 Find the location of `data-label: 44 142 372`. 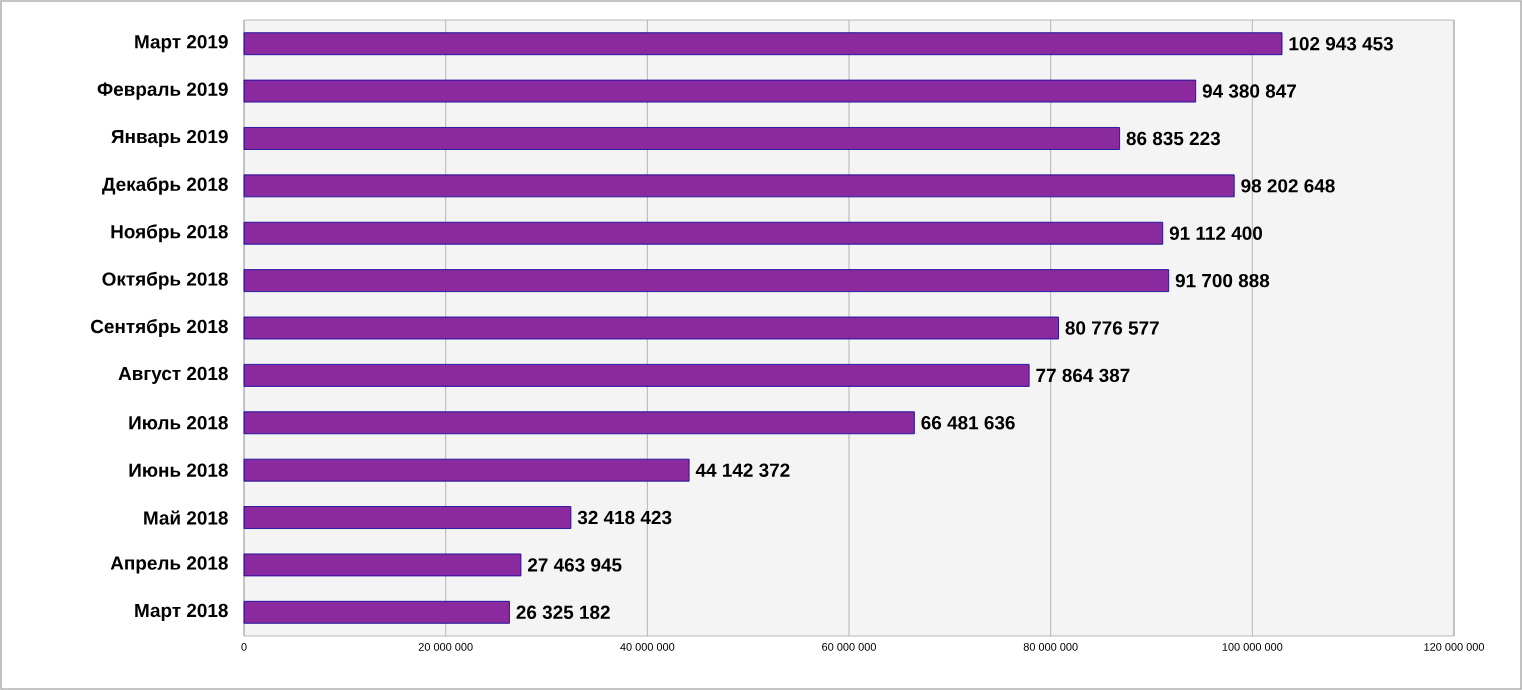

data-label: 44 142 372 is located at coordinates (742, 470).